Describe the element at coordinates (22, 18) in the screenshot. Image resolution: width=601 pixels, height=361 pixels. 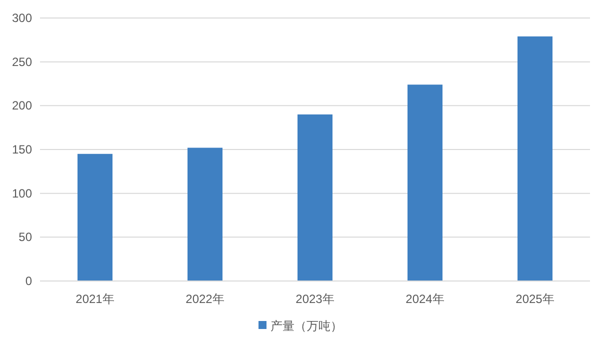
I see `y-tick-label: 300` at that location.